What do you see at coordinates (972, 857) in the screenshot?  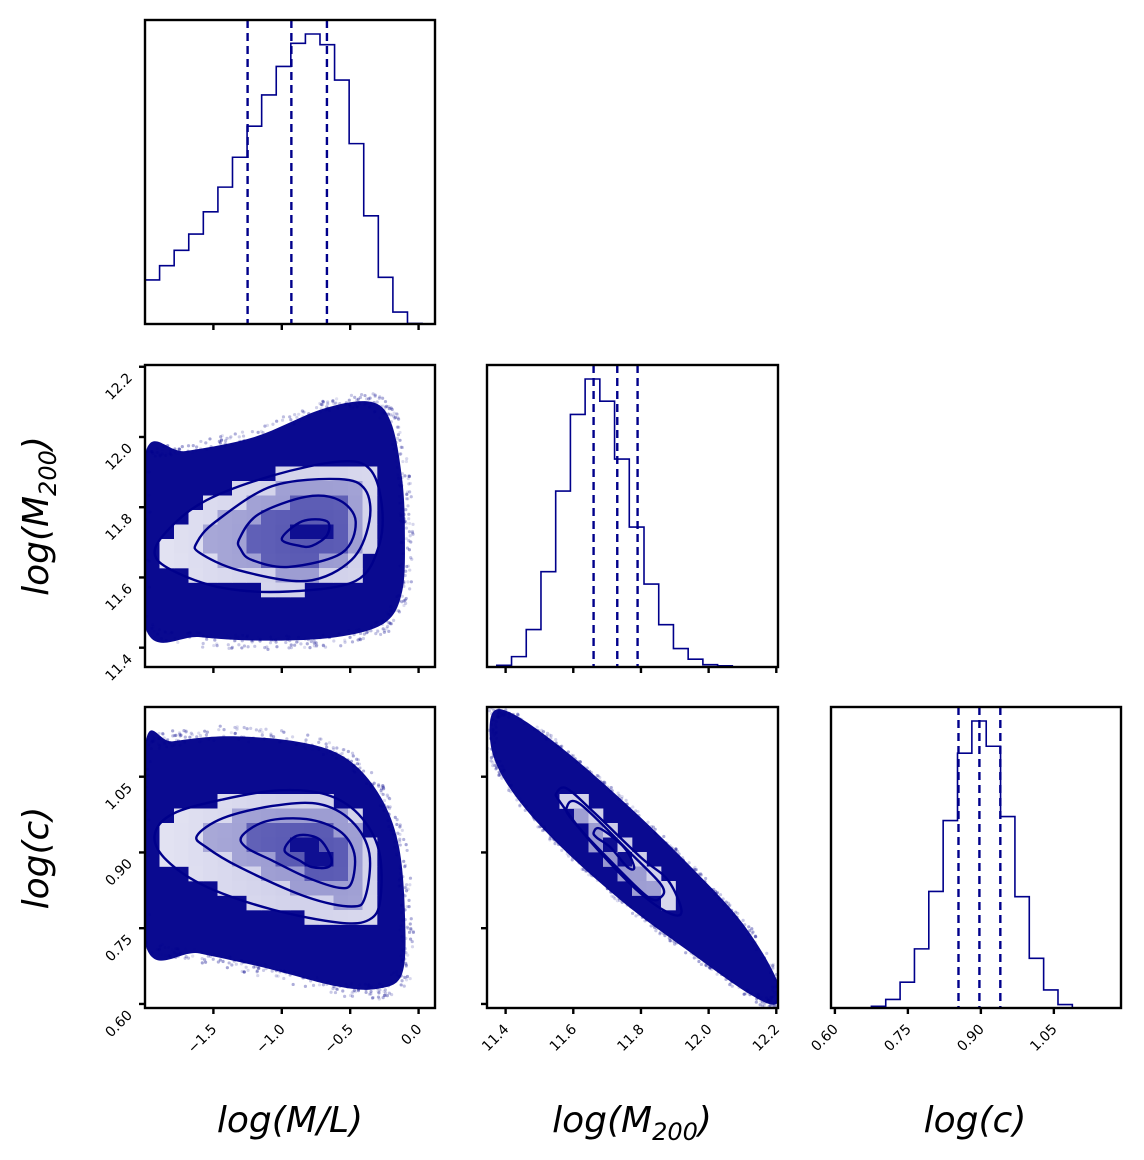 I see `histogram-log-c` at bounding box center [972, 857].